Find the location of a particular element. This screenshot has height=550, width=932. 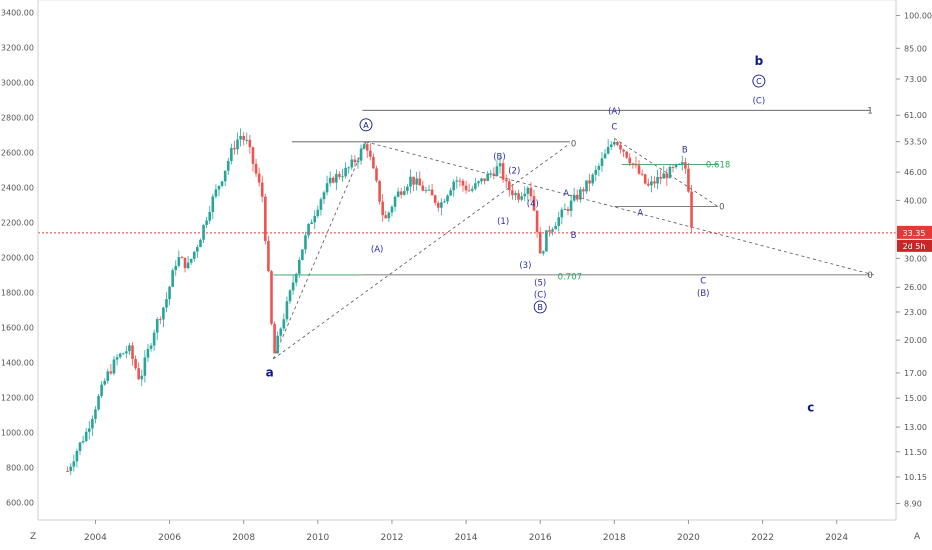

y-left-tick-label: 2000.00 is located at coordinates (17, 257).